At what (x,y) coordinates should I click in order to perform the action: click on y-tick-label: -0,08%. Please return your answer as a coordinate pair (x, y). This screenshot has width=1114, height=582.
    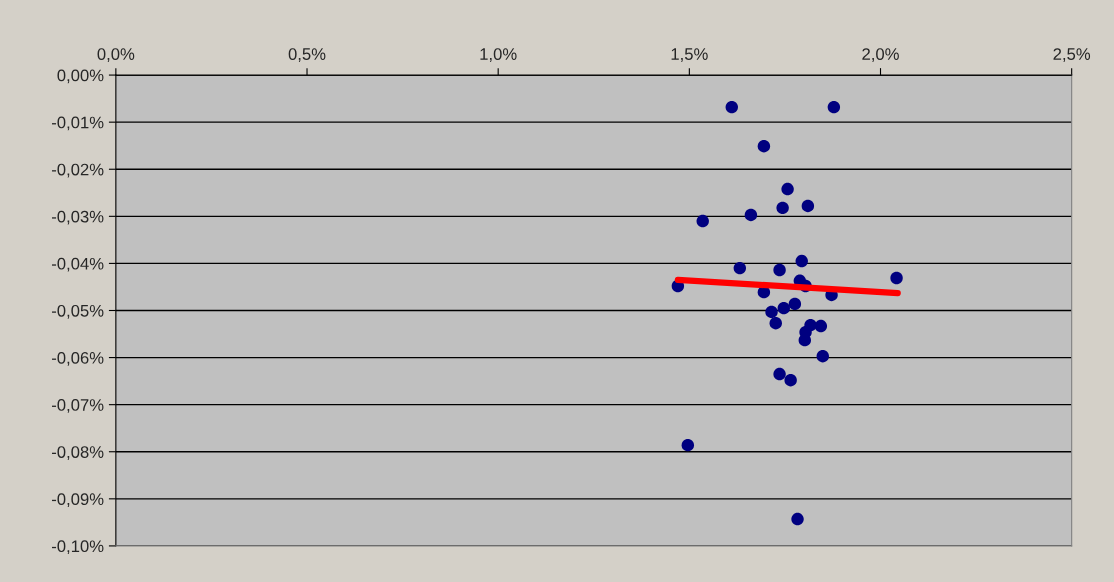
    Looking at the image, I should click on (77, 453).